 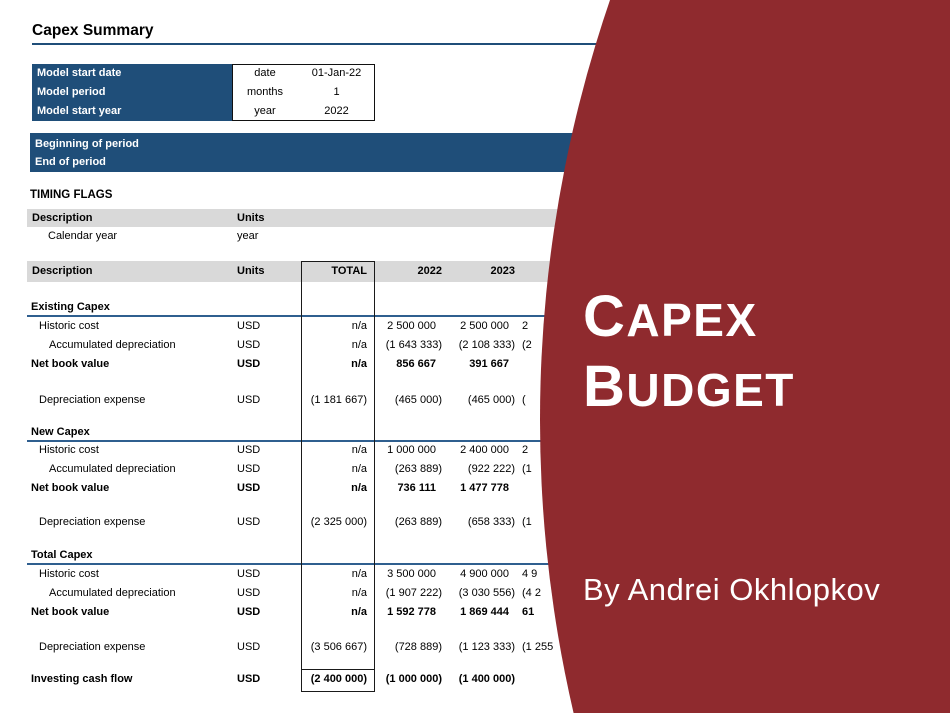 What do you see at coordinates (70, 307) in the screenshot?
I see `section-name: Existing Capex` at bounding box center [70, 307].